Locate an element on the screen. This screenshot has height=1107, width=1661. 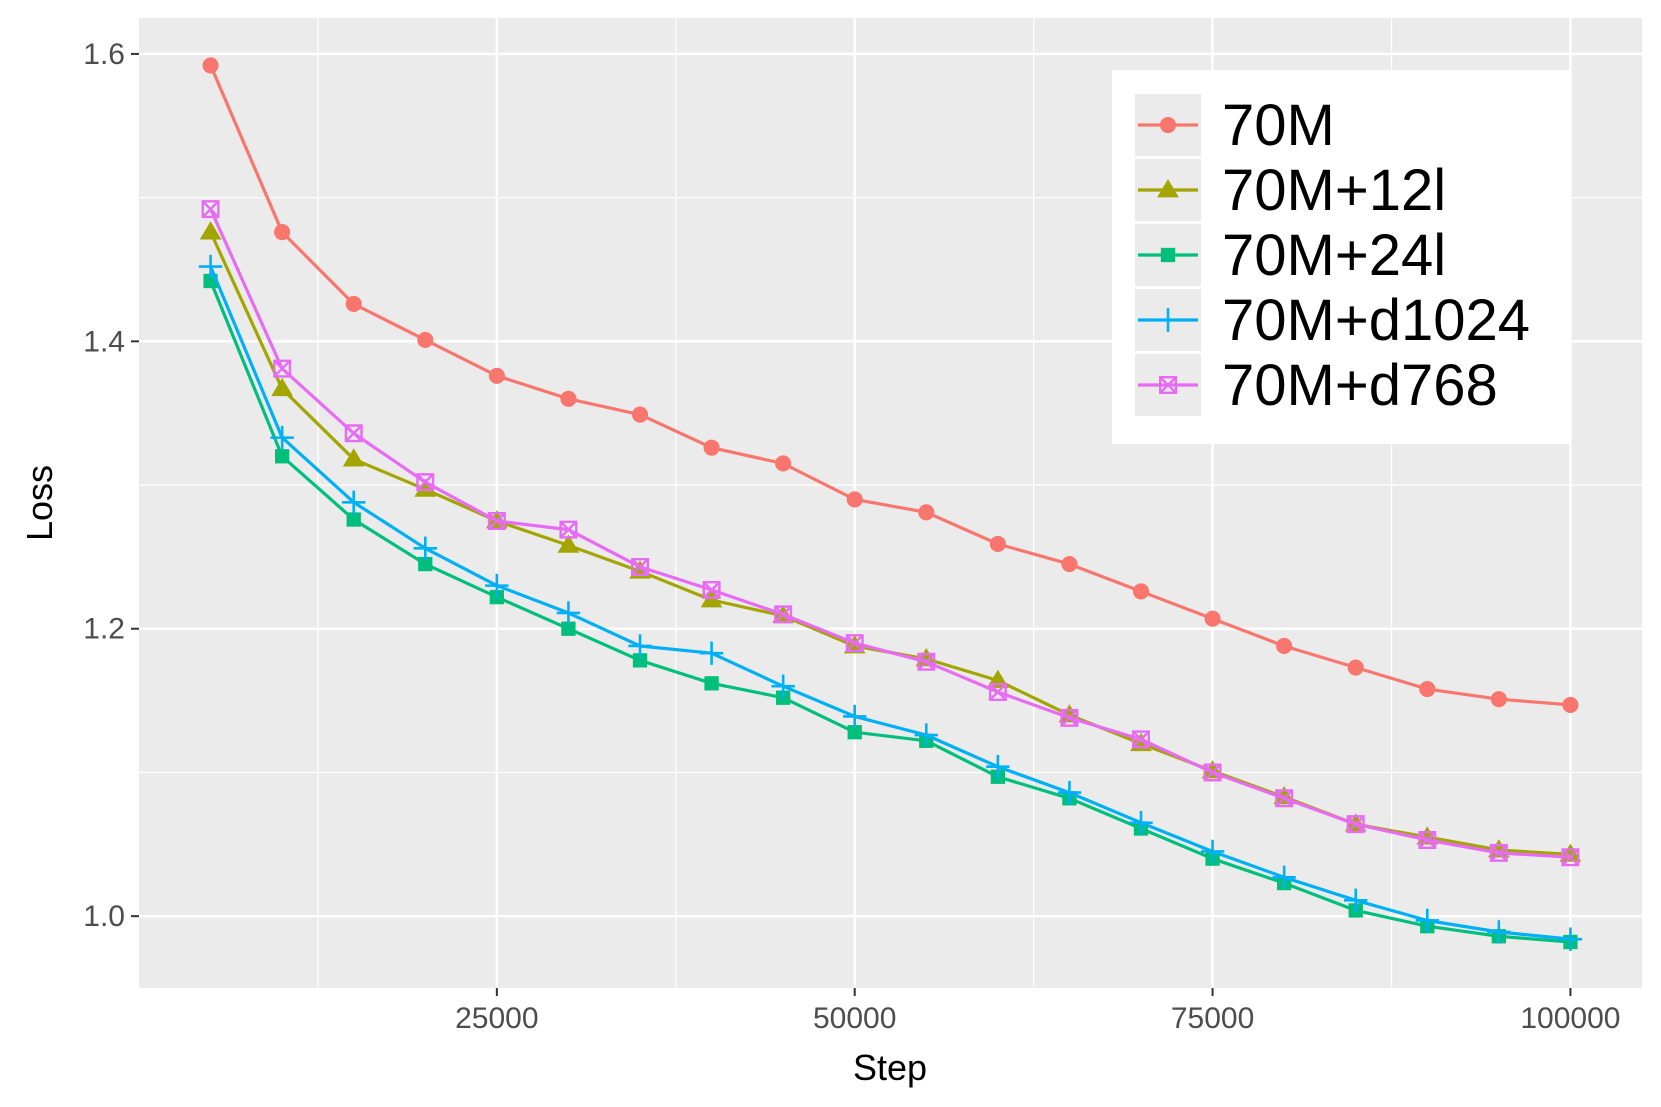
y-tick-label: 1.4 is located at coordinates (104, 341).